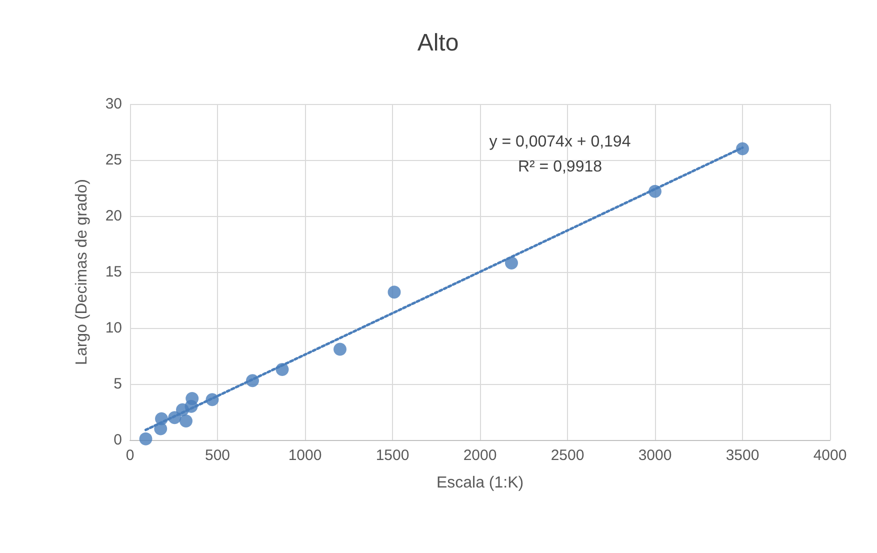 Image resolution: width=877 pixels, height=553 pixels. What do you see at coordinates (560, 142) in the screenshot?
I see `annotation: y = 0,0074x + 0,194` at bounding box center [560, 142].